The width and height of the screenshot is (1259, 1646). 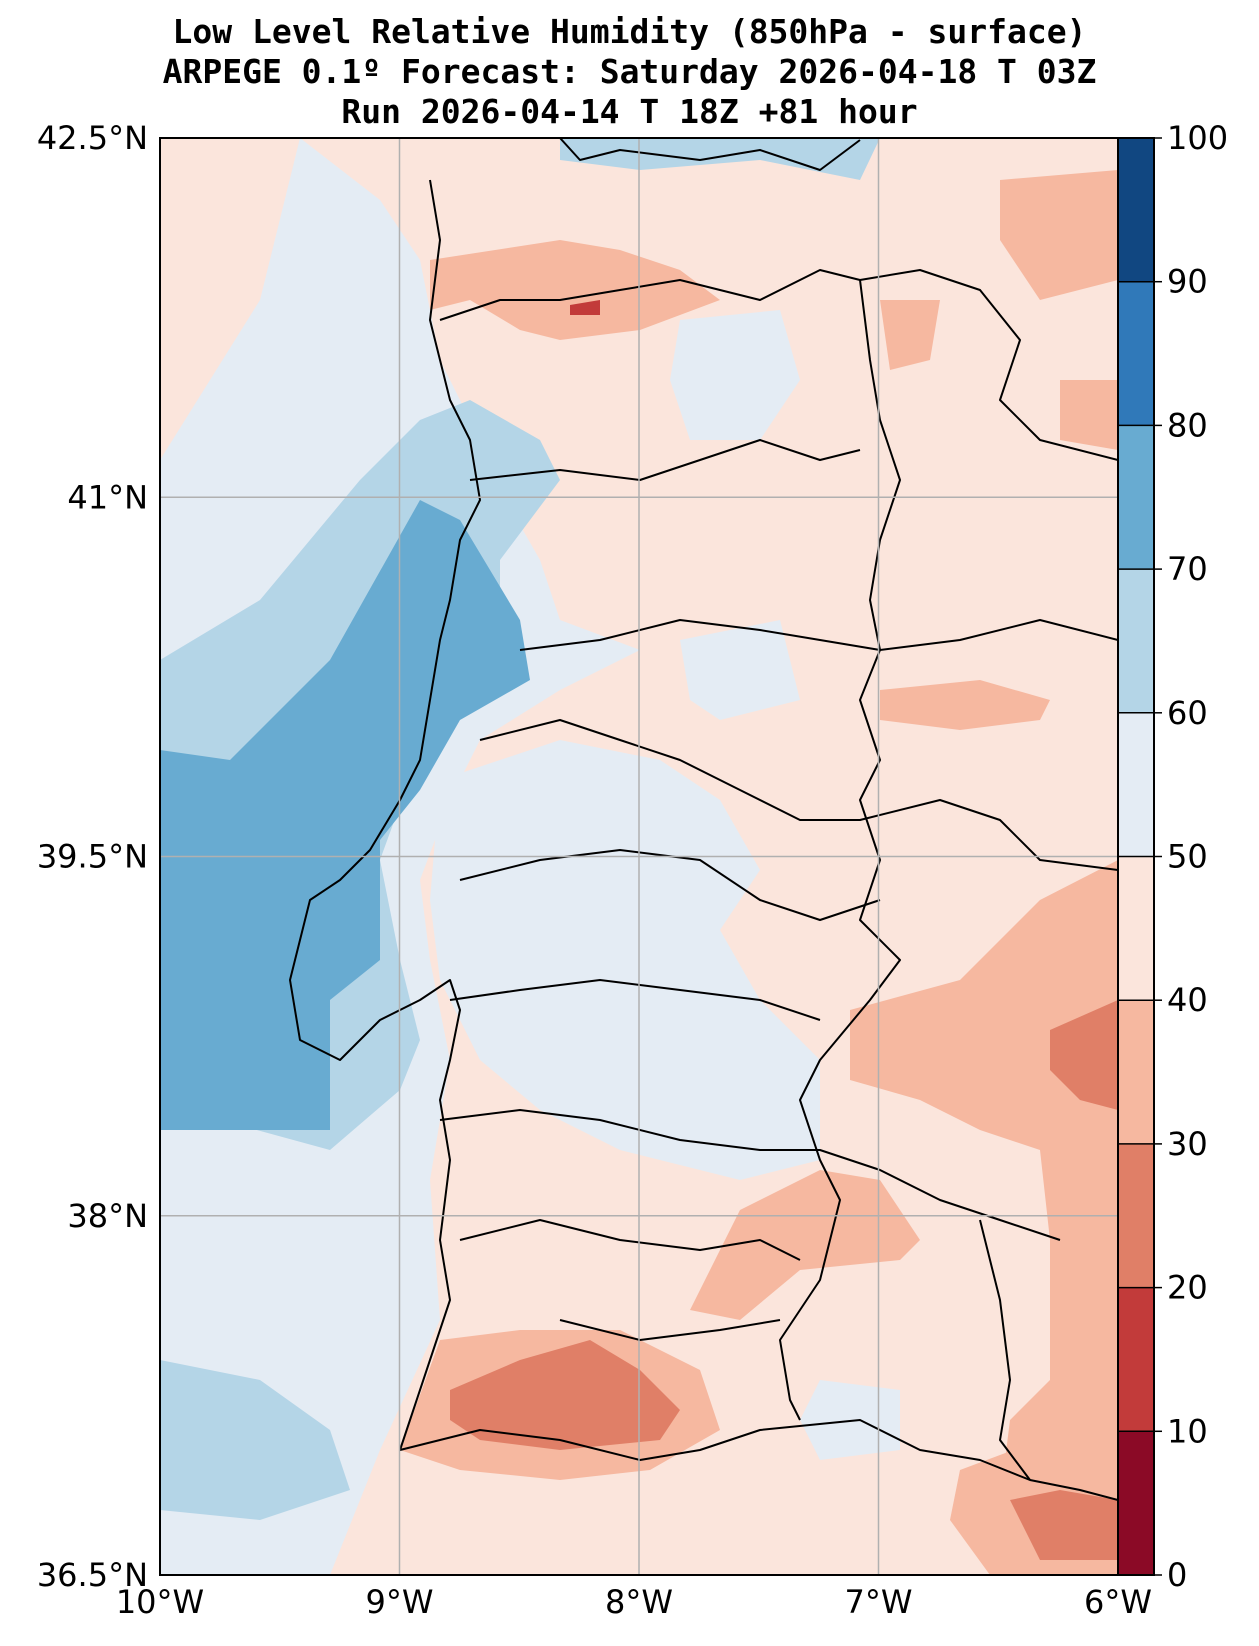 What do you see at coordinates (1089, 415) in the screenshot?
I see `rh-zone-30-40-east` at bounding box center [1089, 415].